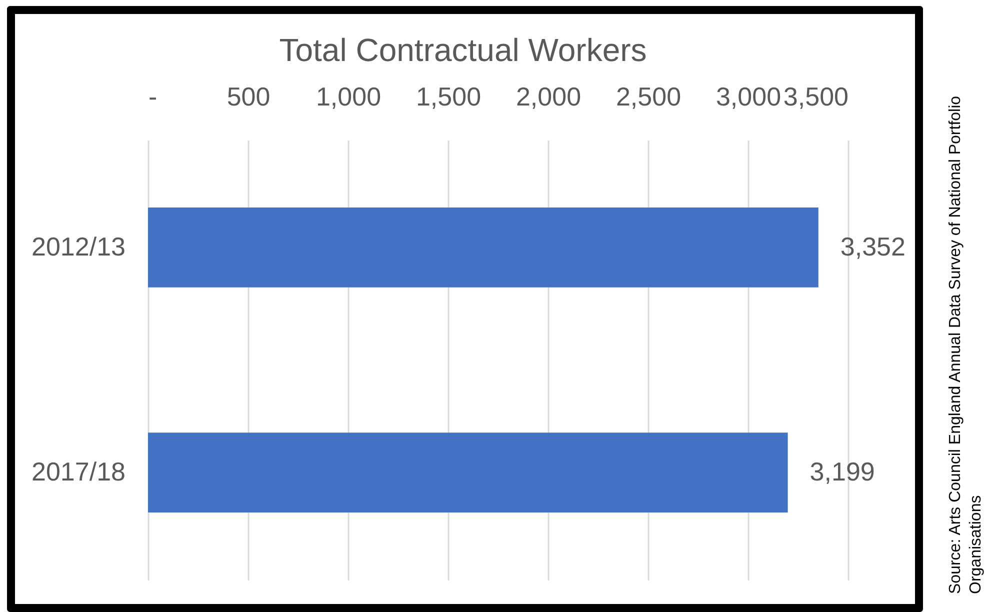  Describe the element at coordinates (815, 97) in the screenshot. I see `x-tick-label: 3,500` at that location.